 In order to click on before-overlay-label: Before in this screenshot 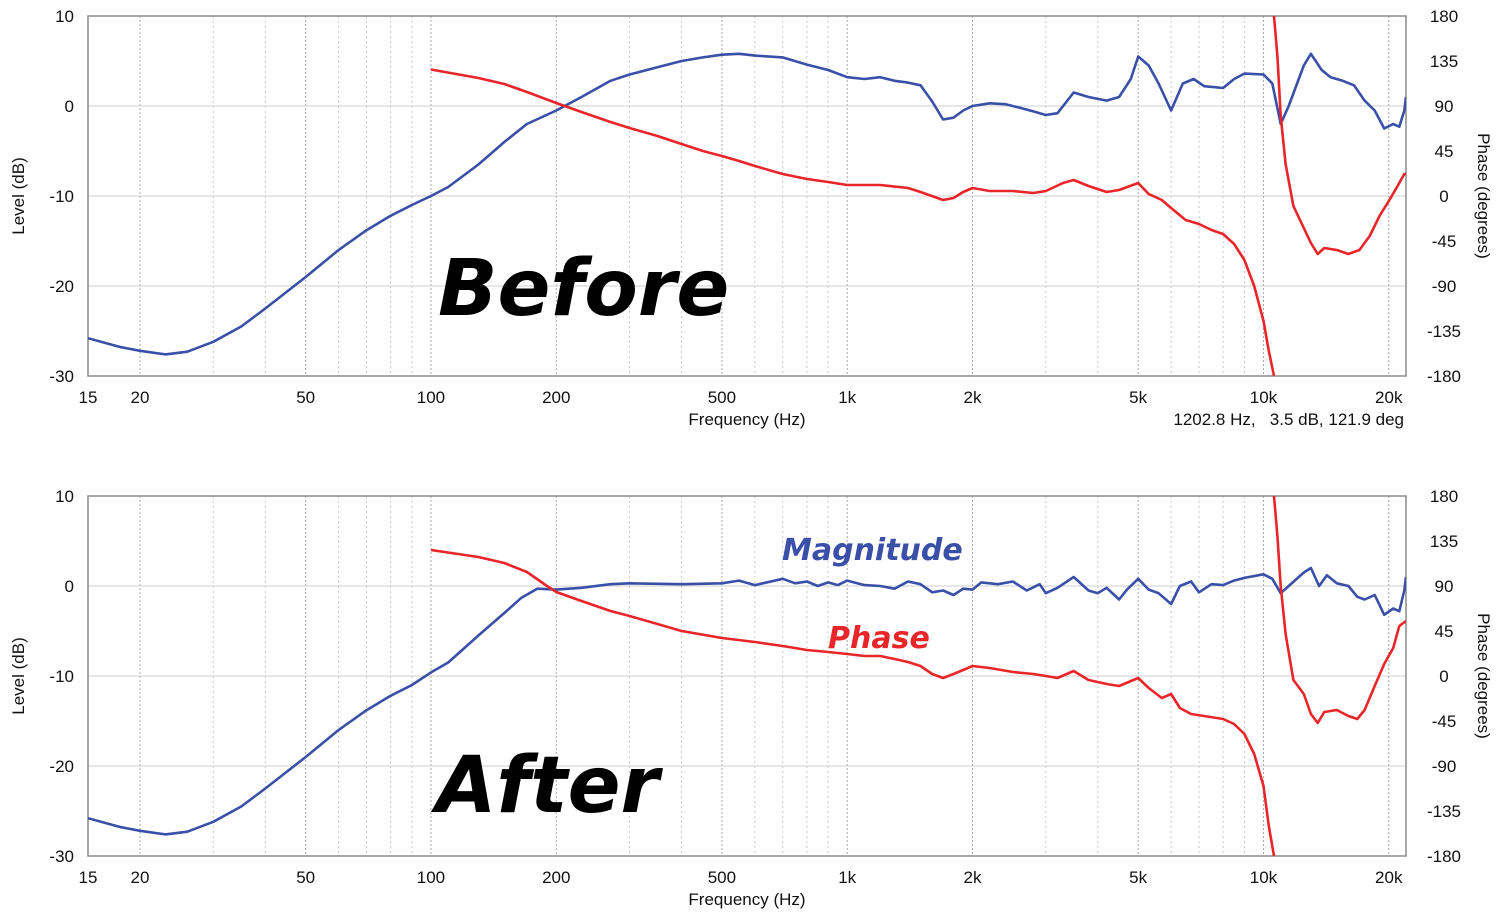, I will do `click(583, 289)`.